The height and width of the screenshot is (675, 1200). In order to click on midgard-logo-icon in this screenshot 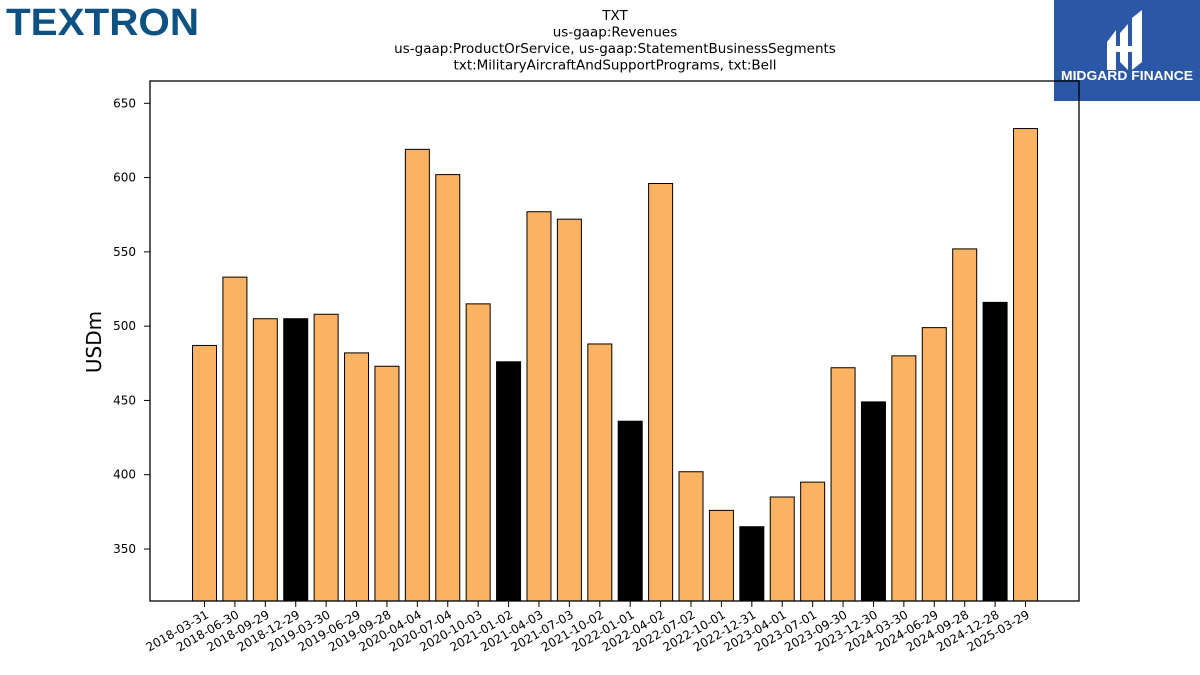, I will do `click(1124, 40)`.